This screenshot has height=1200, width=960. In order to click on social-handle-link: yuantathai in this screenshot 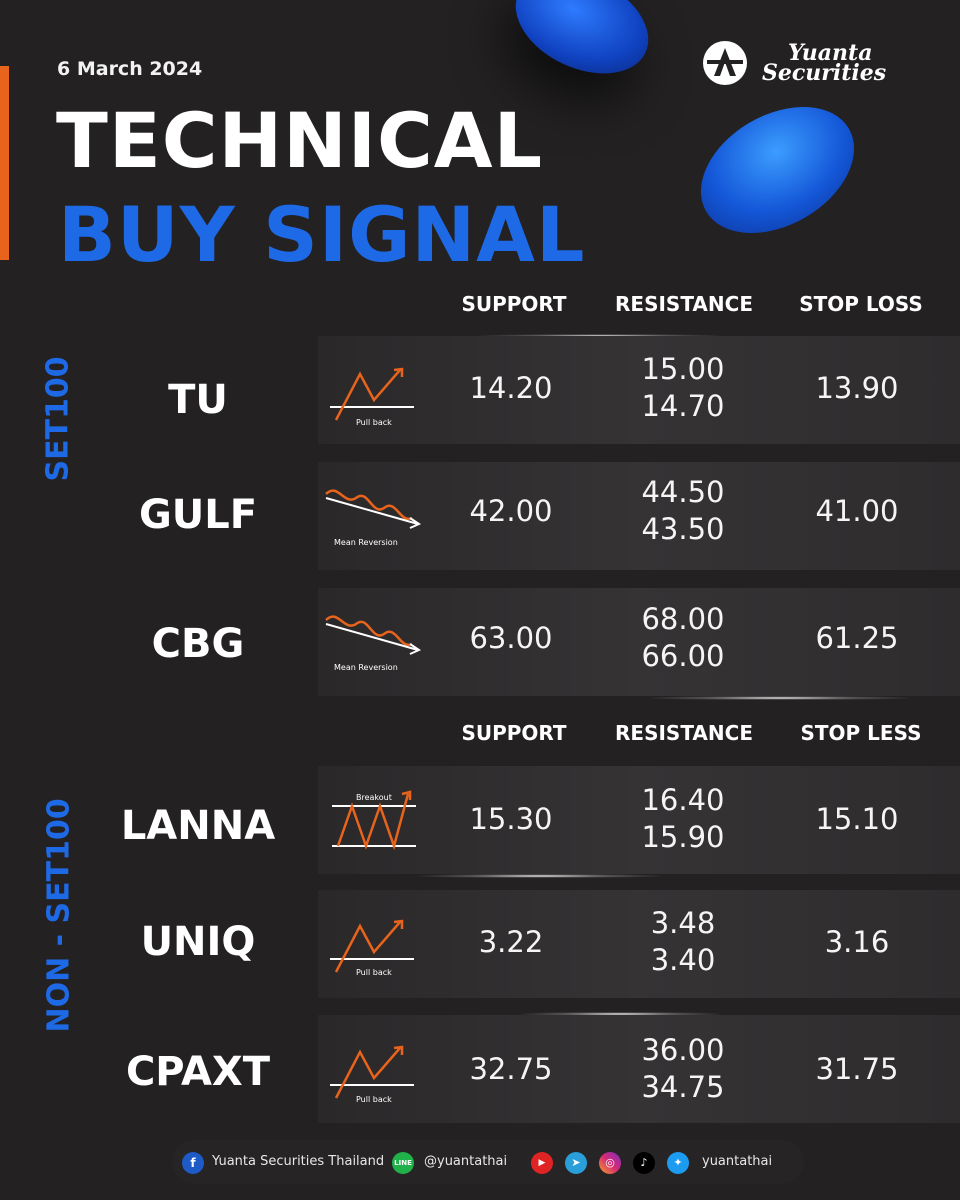, I will do `click(737, 1161)`.